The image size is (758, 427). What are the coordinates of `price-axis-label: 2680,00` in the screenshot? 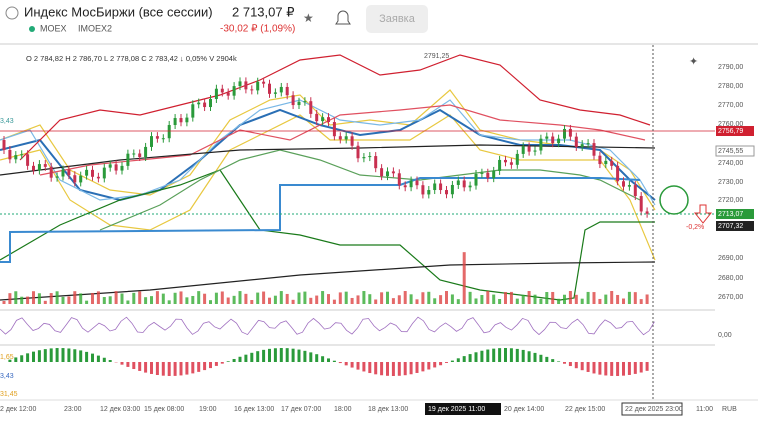 It's located at (730, 278).